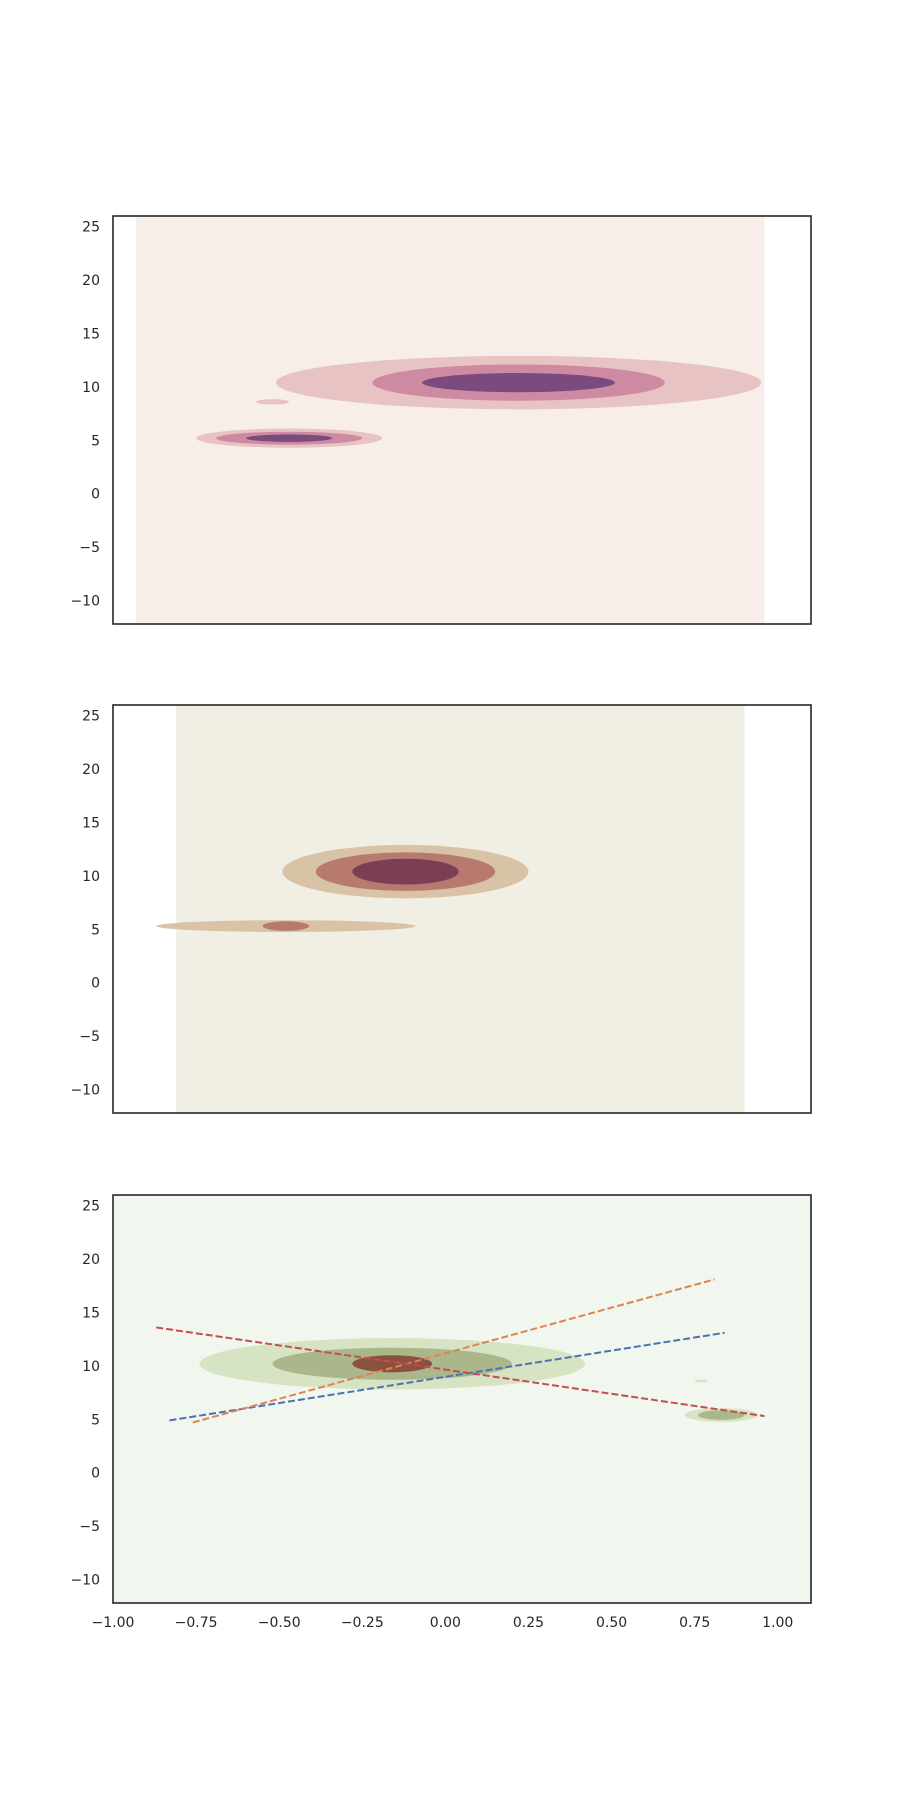 This screenshot has width=900, height=1800. I want to click on x-tick-label: 0.50, so click(611, 1623).